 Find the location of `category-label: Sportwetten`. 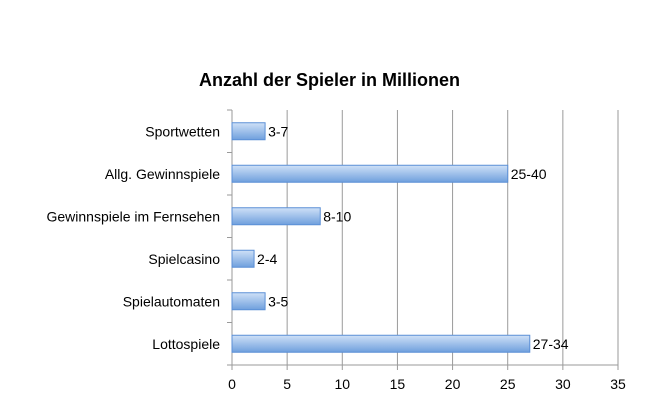

category-label: Sportwetten is located at coordinates (182, 131).